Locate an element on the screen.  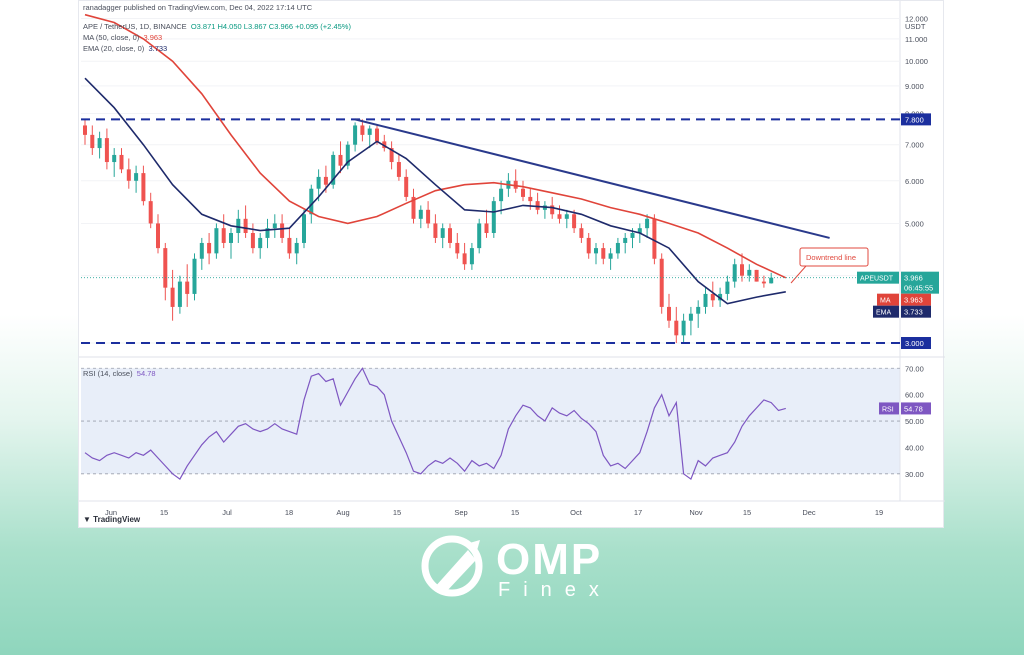
time-tick-label: 15 is located at coordinates (515, 512).